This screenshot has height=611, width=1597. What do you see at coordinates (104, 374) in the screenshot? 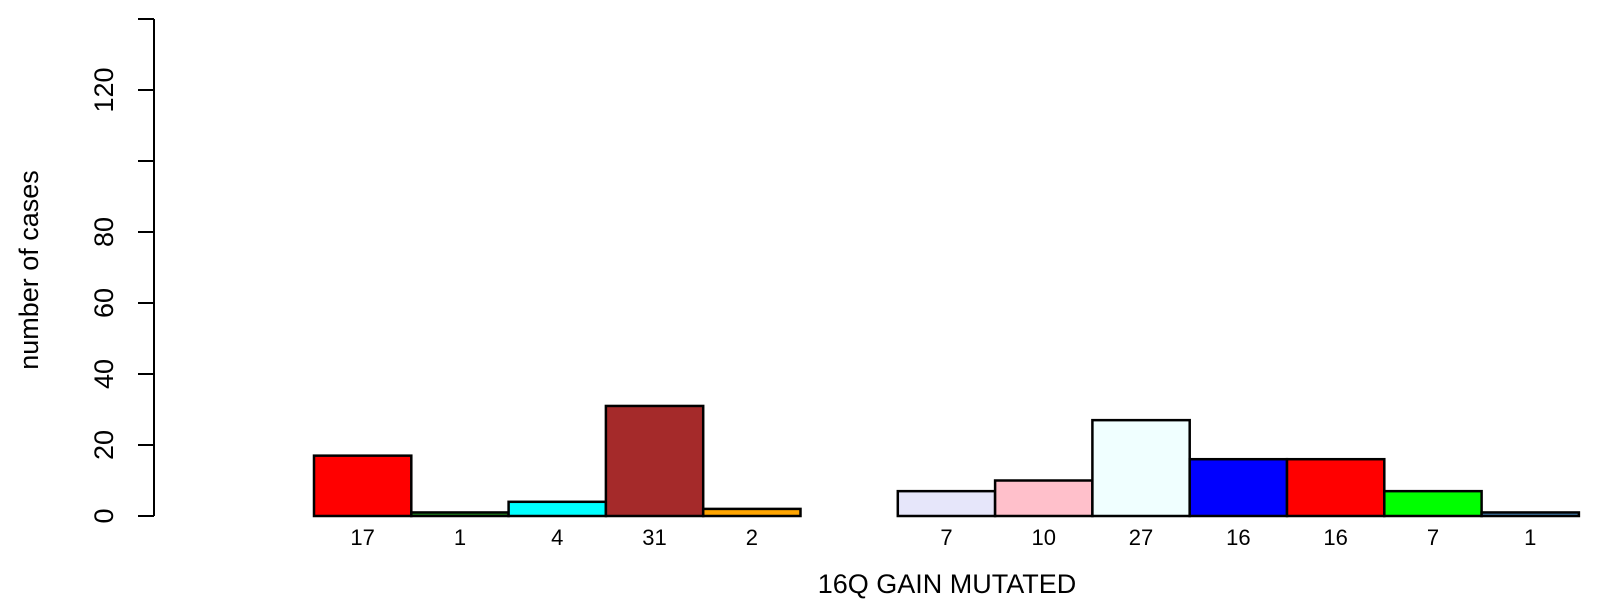
I see `y-tick-label: 40` at bounding box center [104, 374].